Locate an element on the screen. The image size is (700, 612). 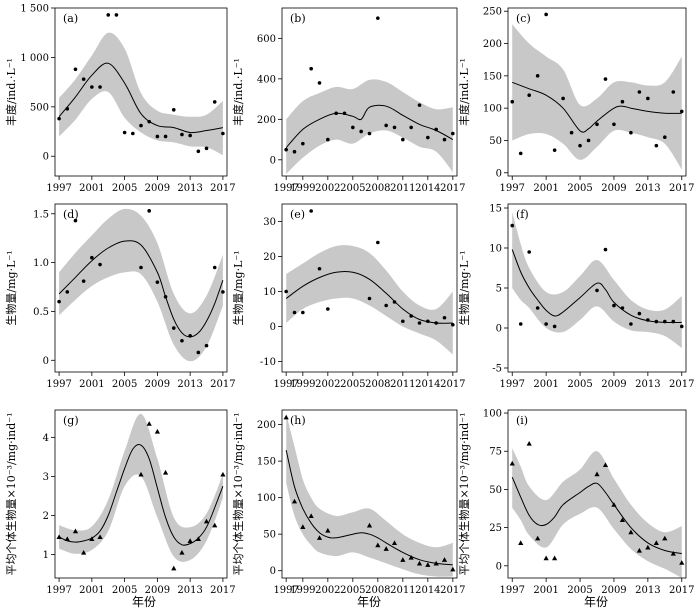
panel-label-h: (h) is located at coordinates (298, 420).